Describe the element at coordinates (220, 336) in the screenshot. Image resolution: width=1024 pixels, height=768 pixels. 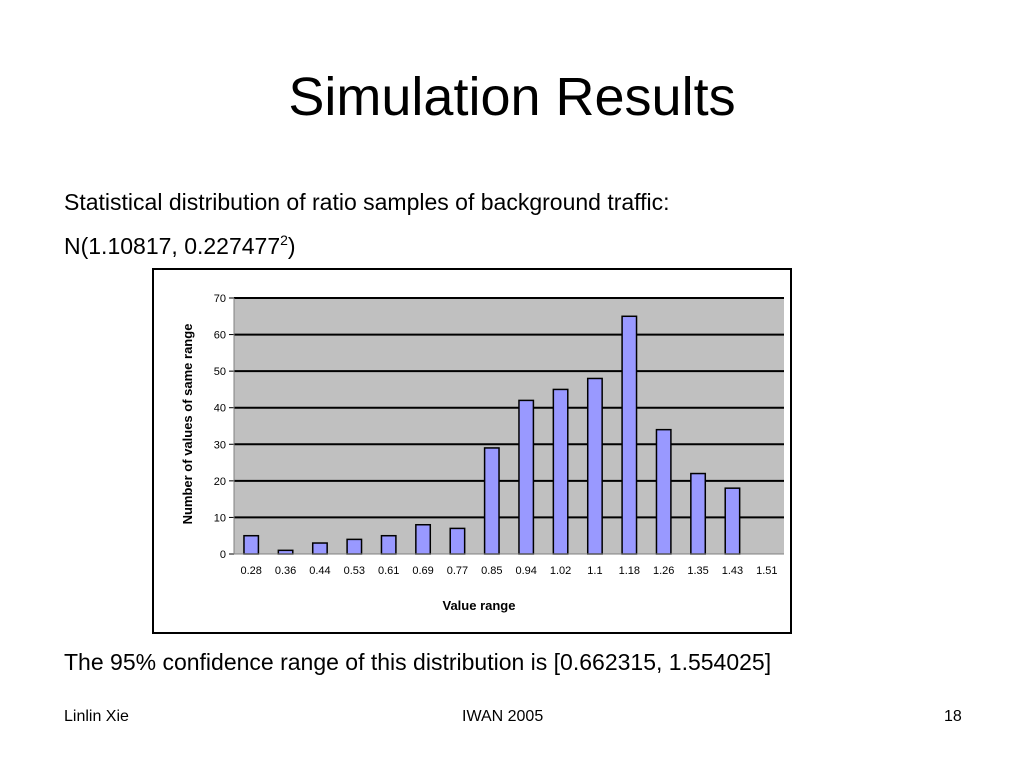
I see `y-tick-label: 60` at that location.